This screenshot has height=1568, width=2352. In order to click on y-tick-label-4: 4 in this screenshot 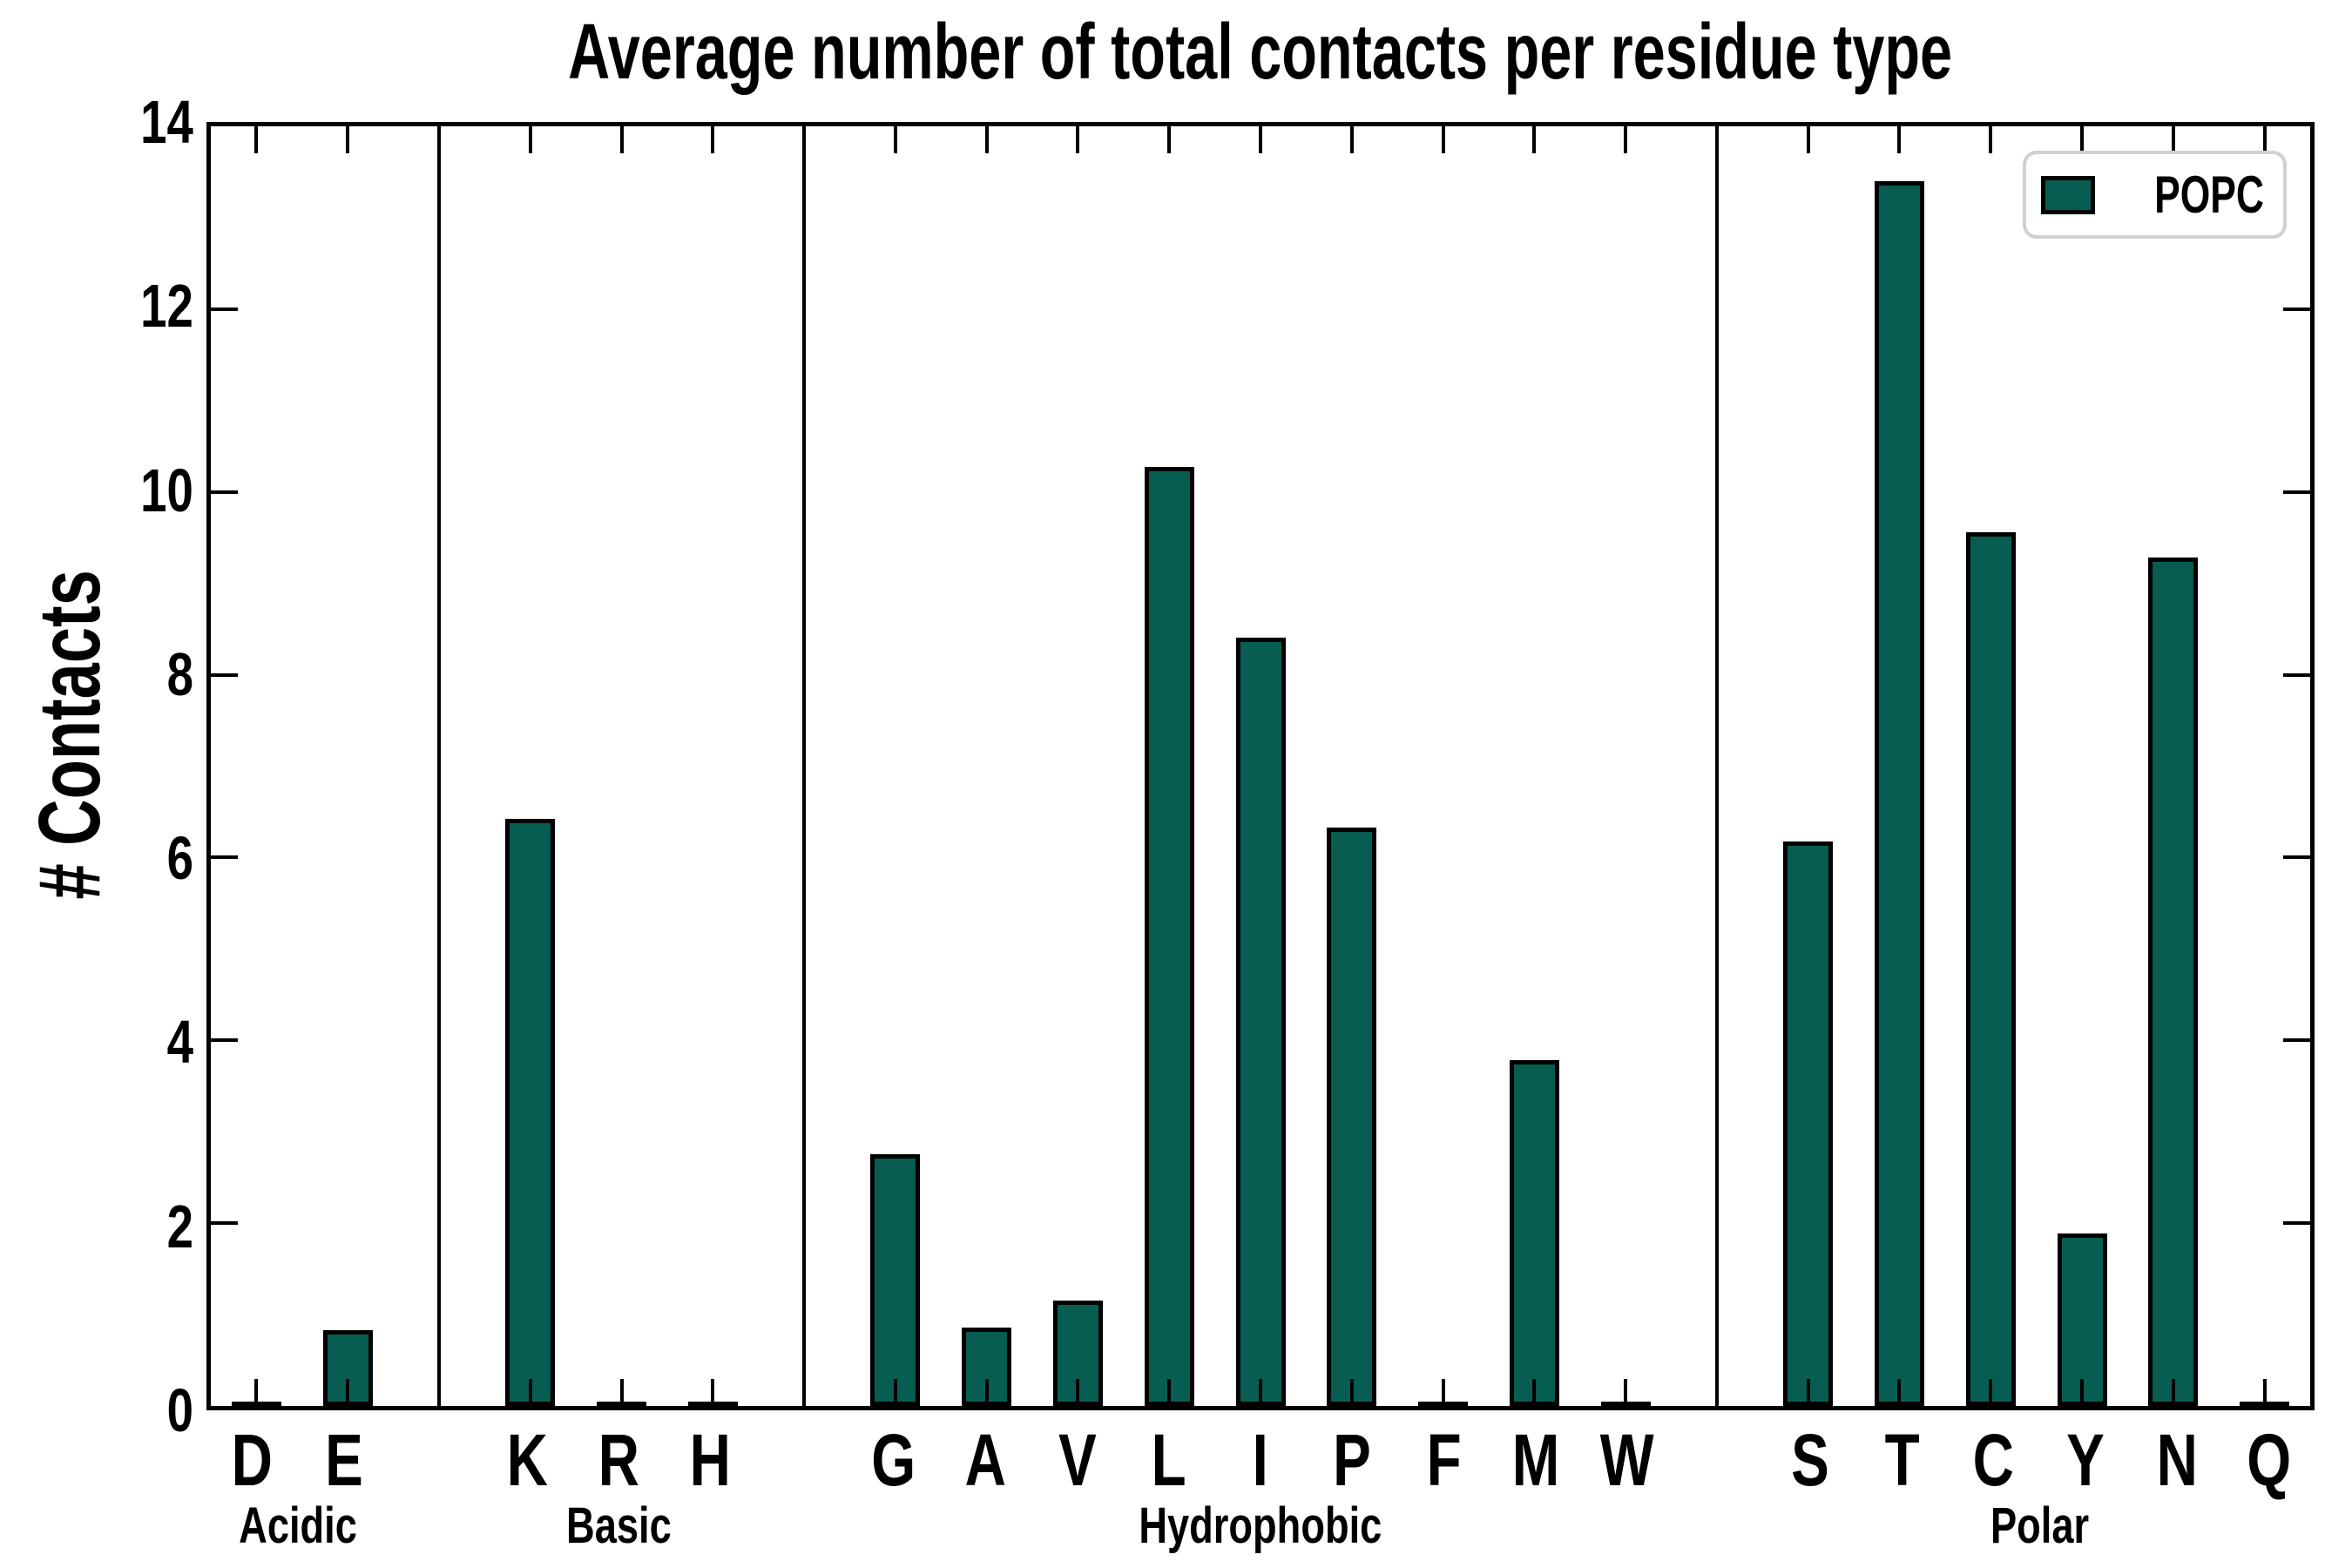, I will do `click(96, 1042)`.